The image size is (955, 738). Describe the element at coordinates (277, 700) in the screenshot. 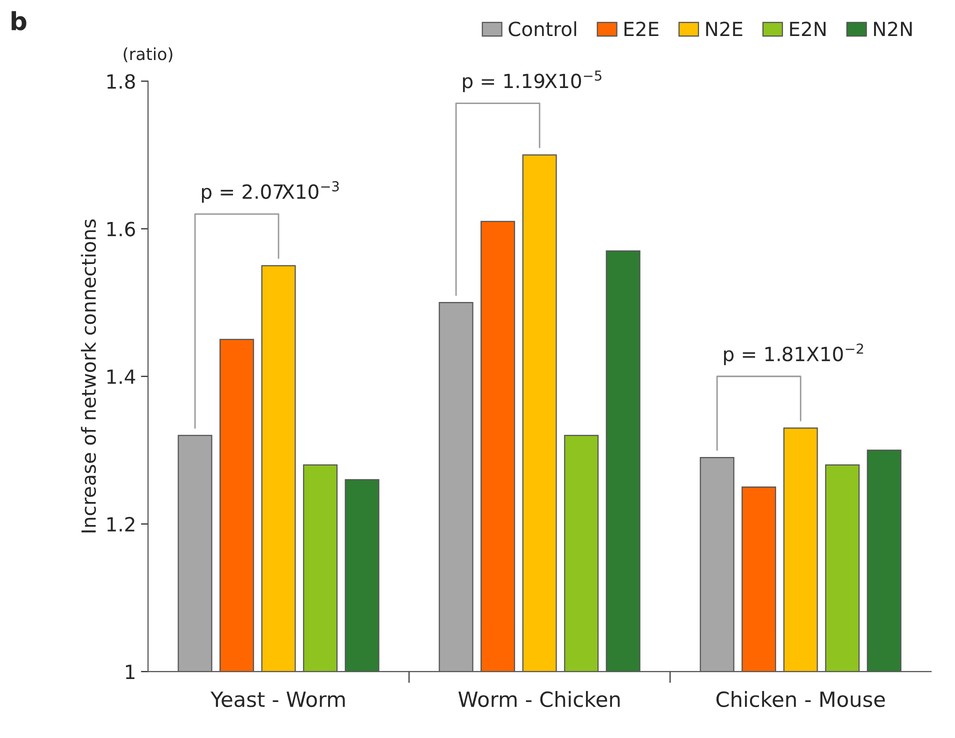

I see `x-tick-label: Yeast - Worm` at that location.